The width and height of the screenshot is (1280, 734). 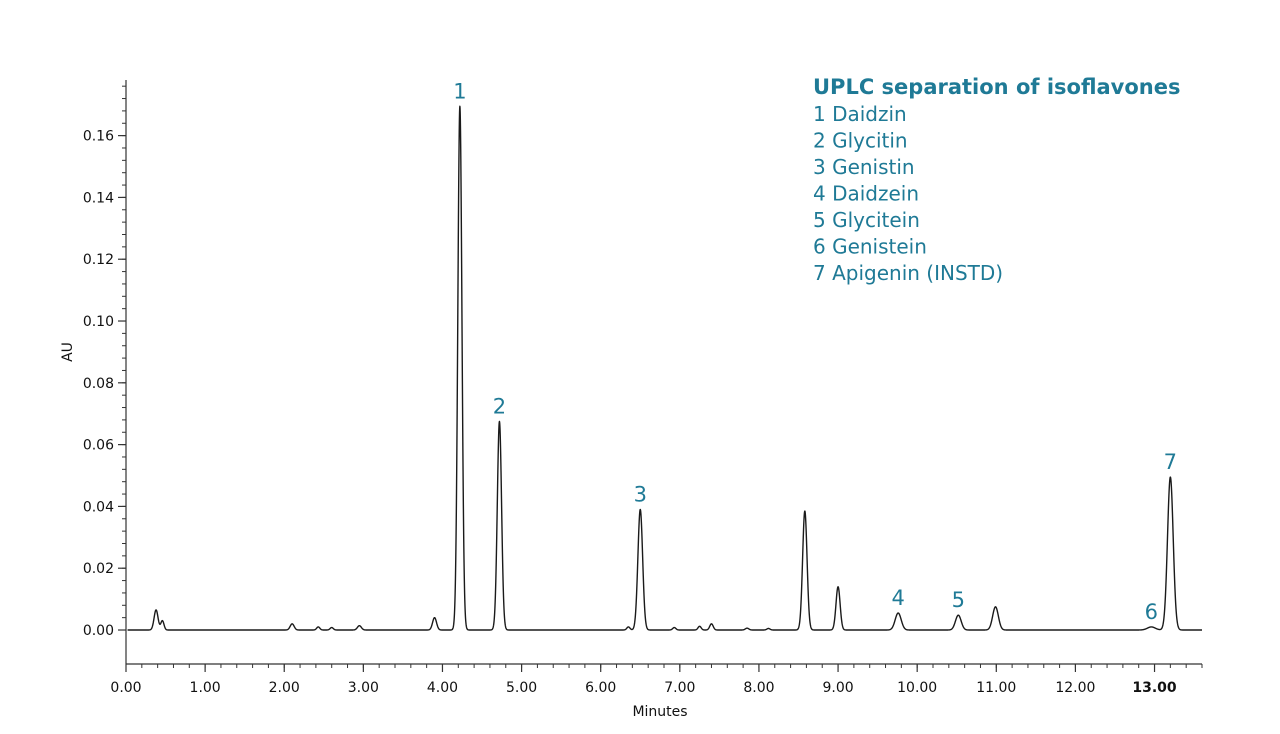 I want to click on x-tick-label: 7.00, so click(x=679, y=688).